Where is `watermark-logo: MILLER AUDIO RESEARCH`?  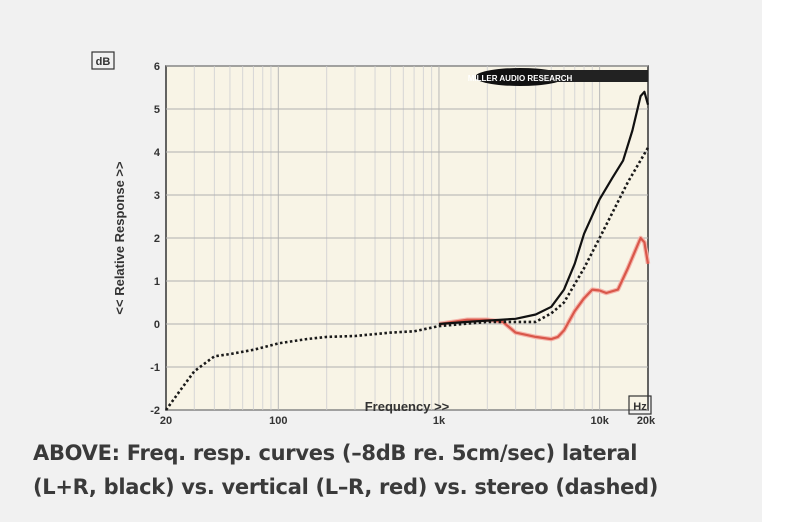
watermark-logo: MILLER AUDIO RESEARCH is located at coordinates (558, 77).